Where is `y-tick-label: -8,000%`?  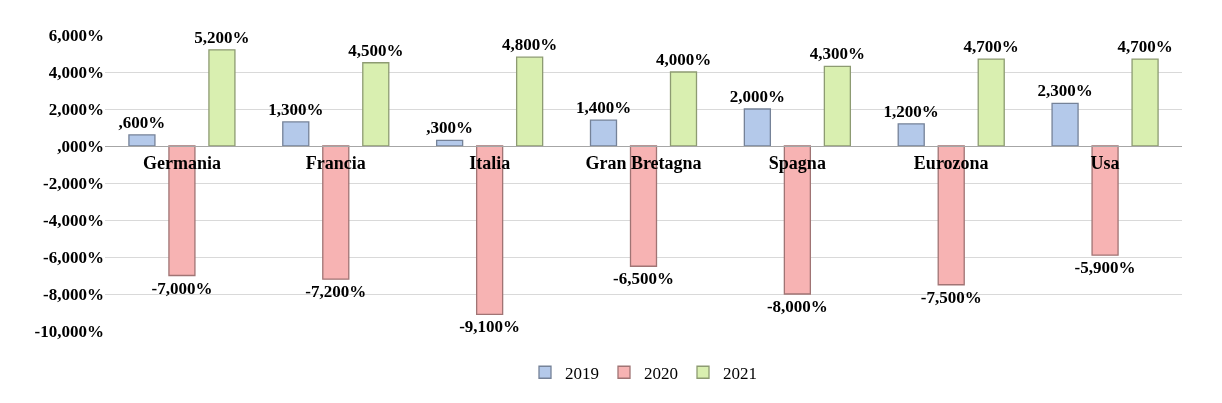 y-tick-label: -8,000% is located at coordinates (73, 294).